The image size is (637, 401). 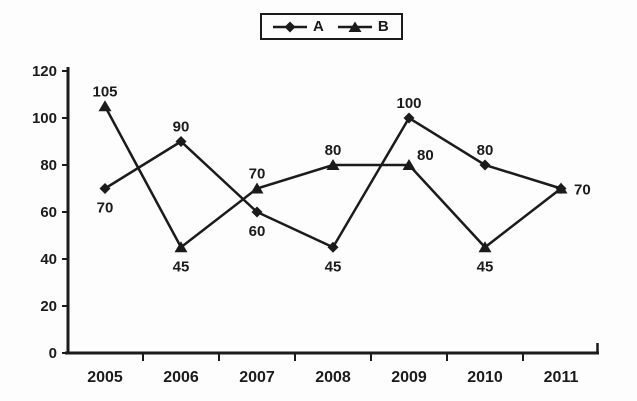 I want to click on data-point-label: 100, so click(x=408, y=103).